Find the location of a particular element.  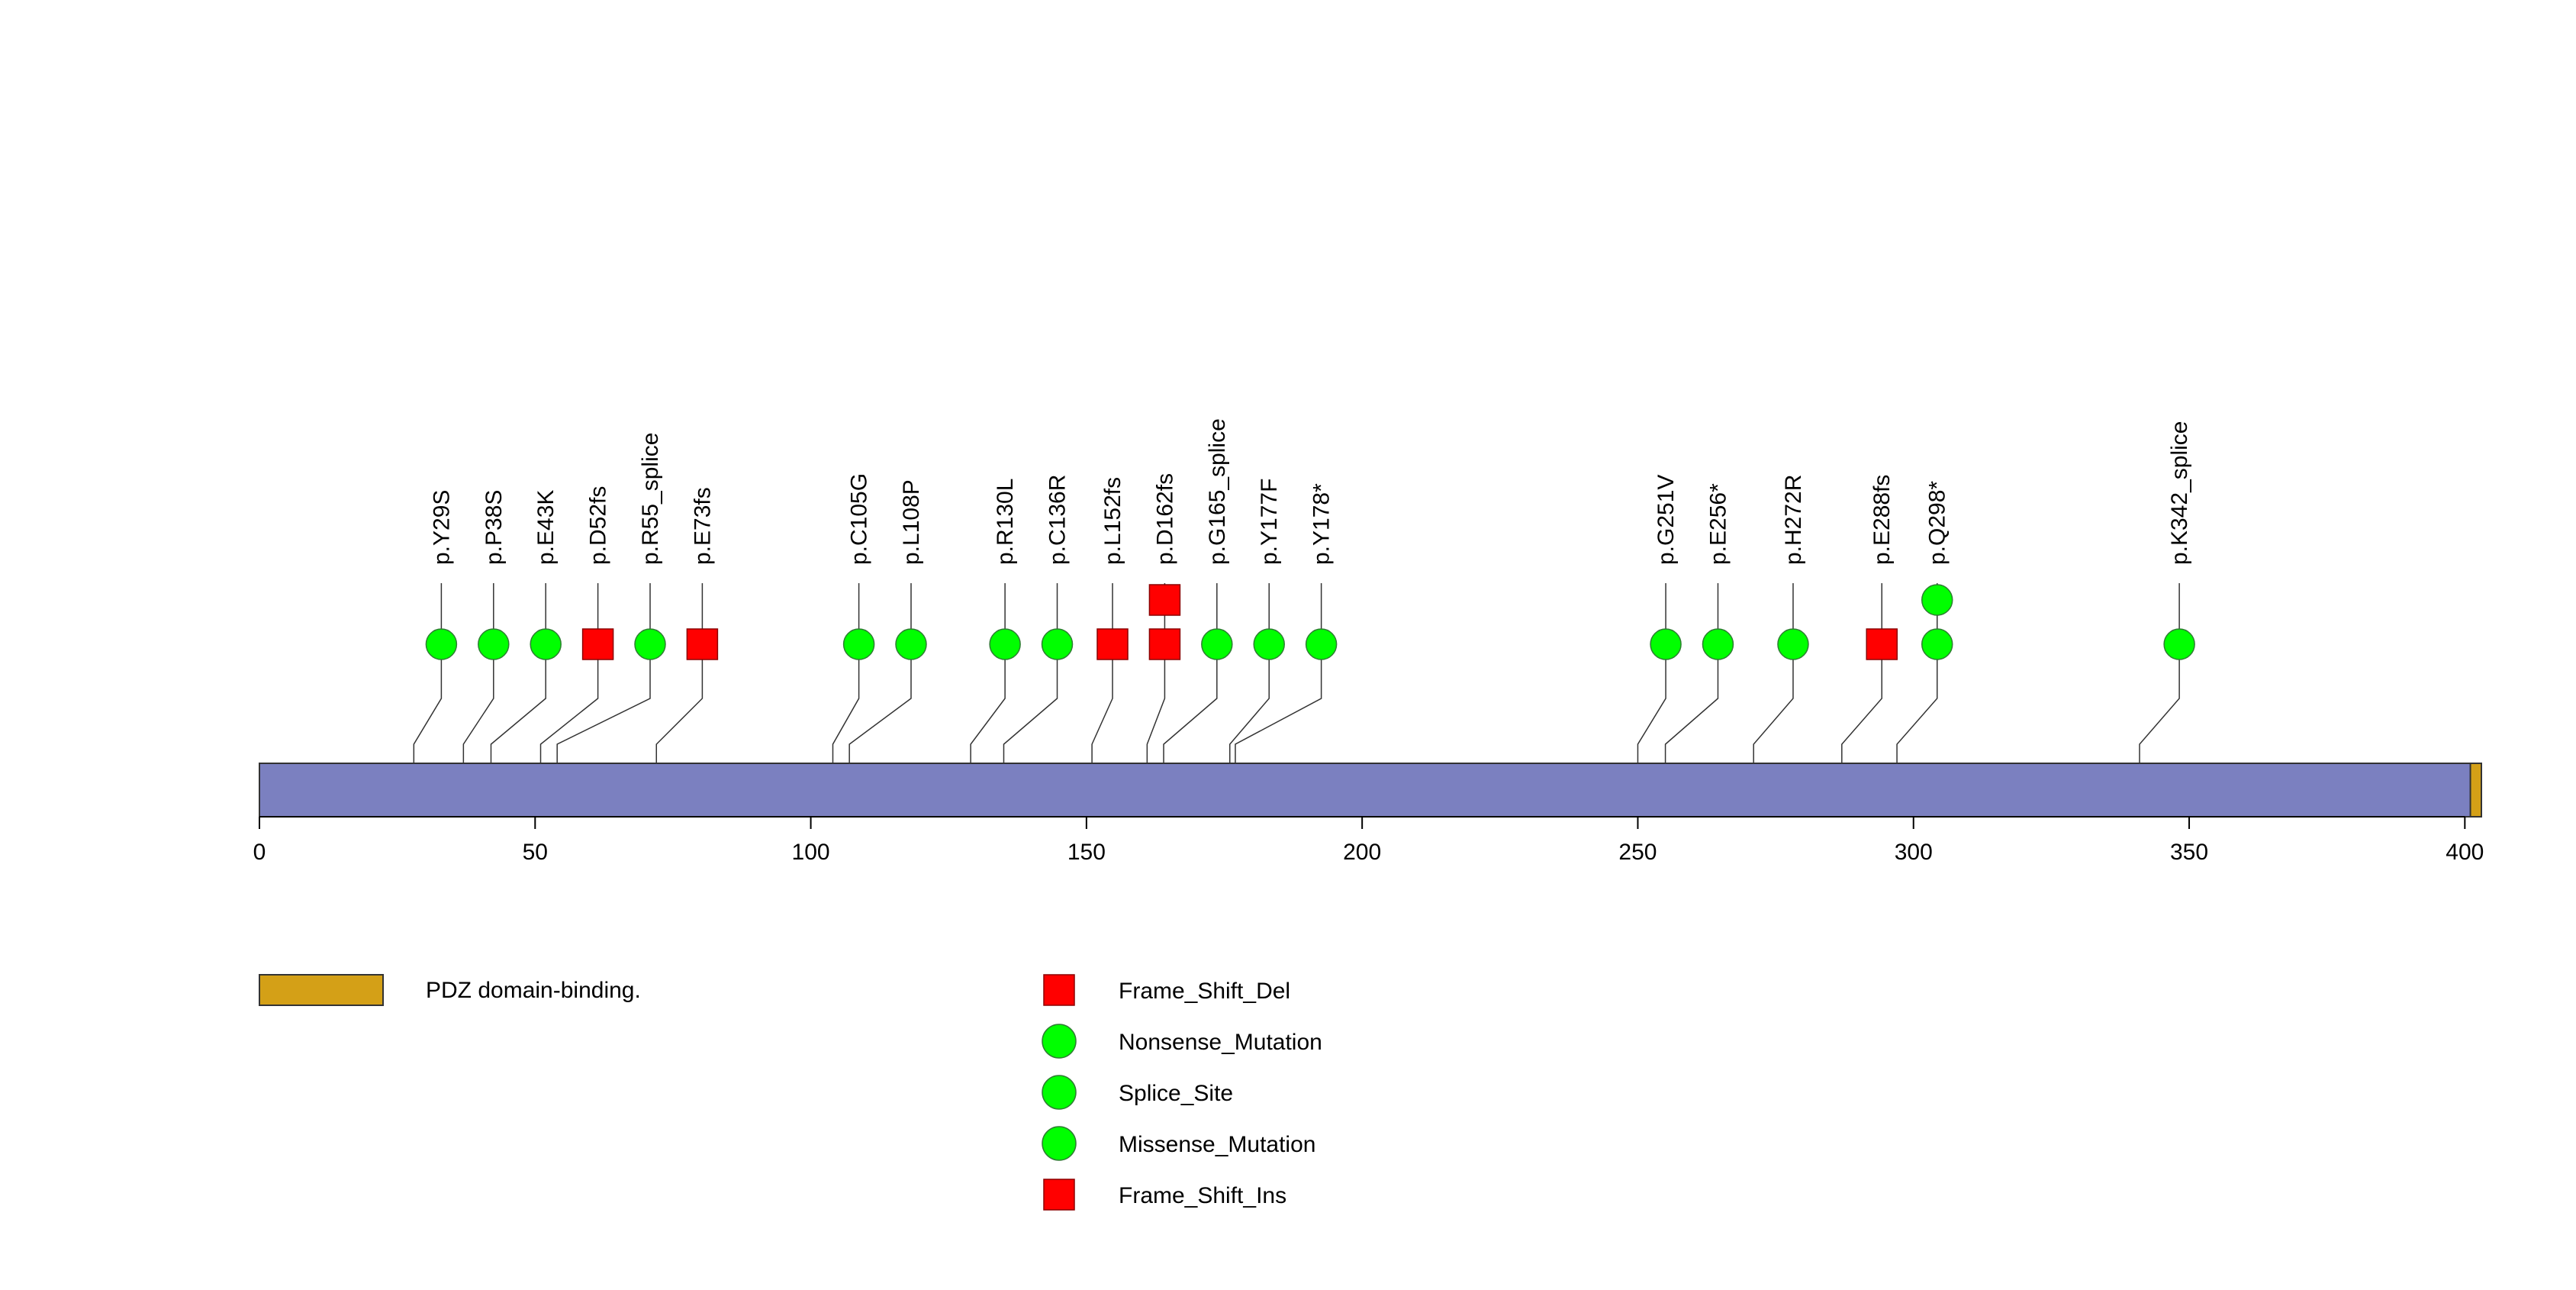

domain-pdz-domain-binding is located at coordinates (2475, 790).